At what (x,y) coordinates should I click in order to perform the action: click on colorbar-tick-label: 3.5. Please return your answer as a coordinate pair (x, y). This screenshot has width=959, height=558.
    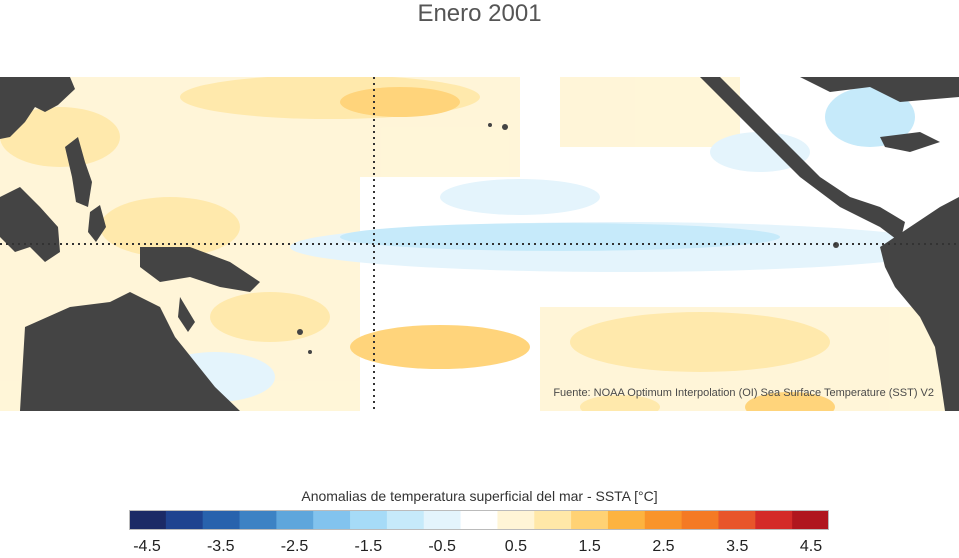
    Looking at the image, I should click on (737, 546).